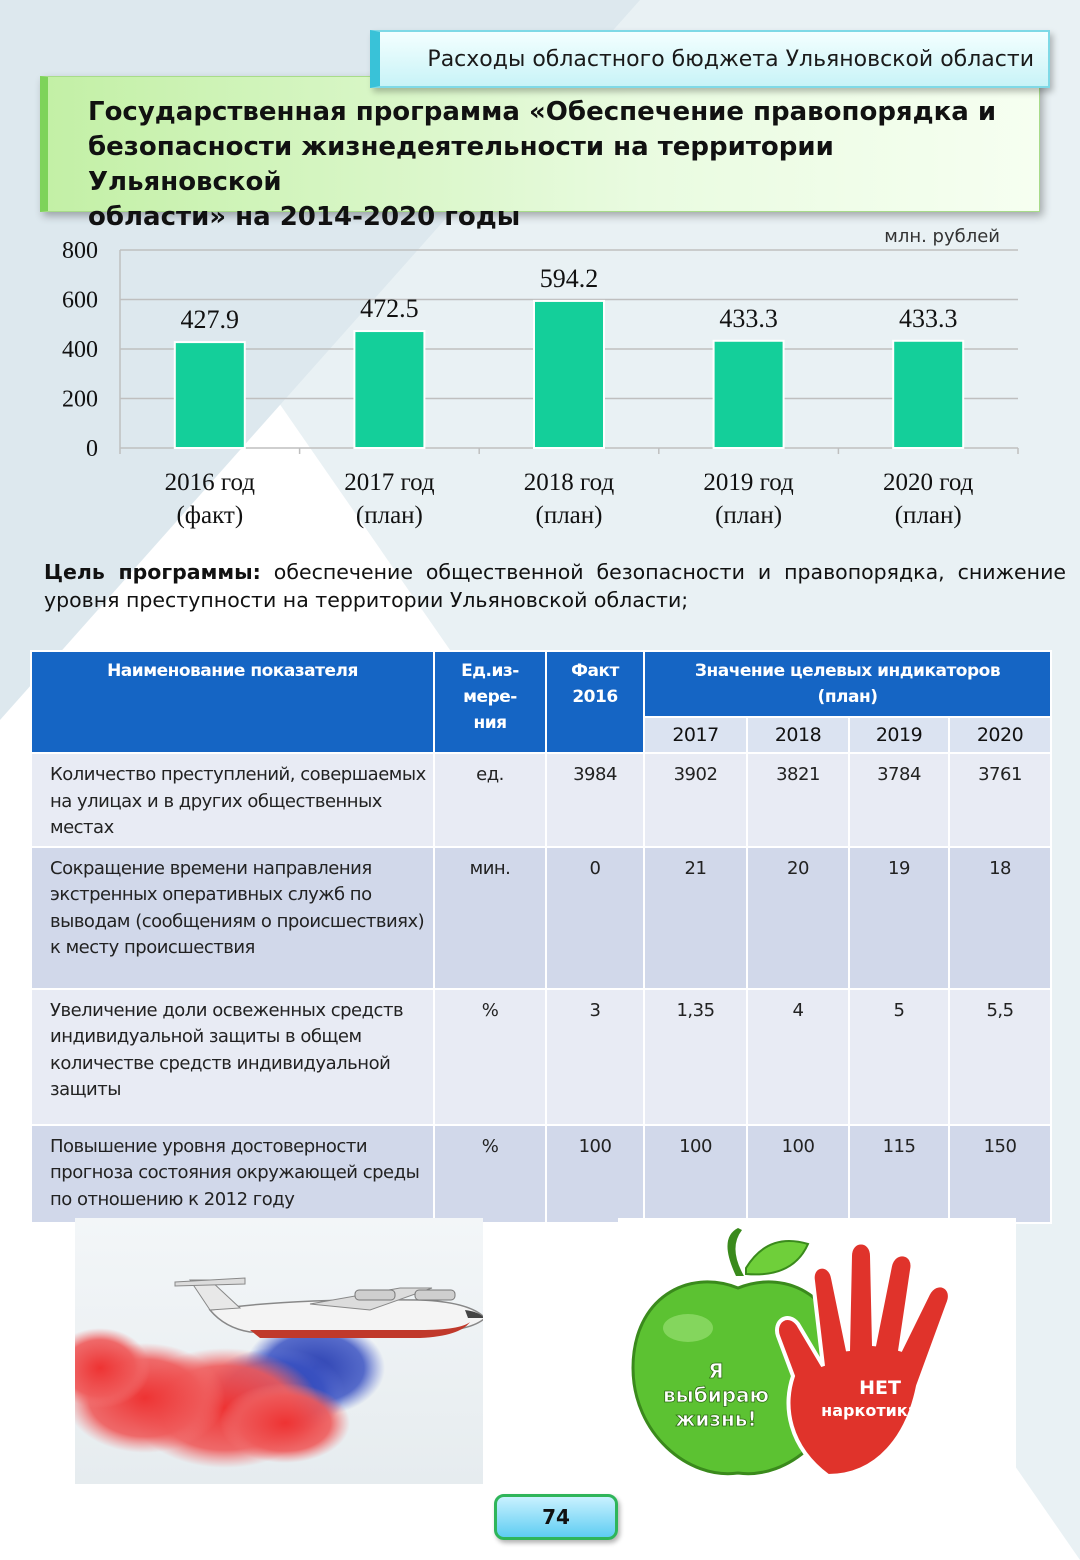 Image resolution: width=1080 pixels, height=1560 pixels. I want to click on value-label-3: 433.3, so click(748, 318).